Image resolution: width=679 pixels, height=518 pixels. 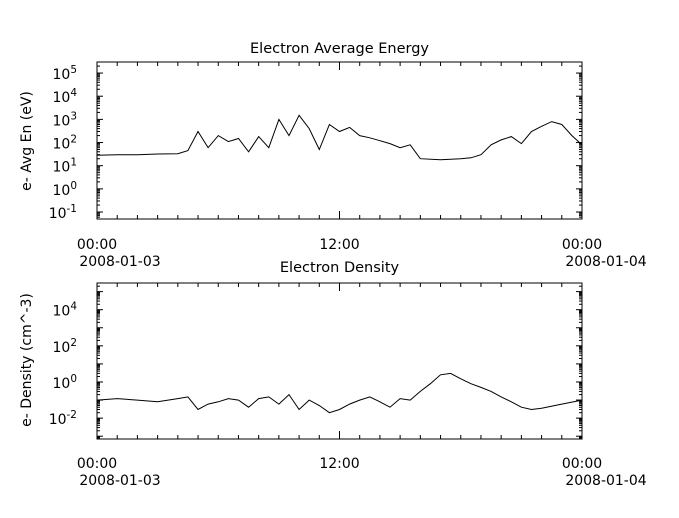 What do you see at coordinates (73, 116) in the screenshot?
I see `energy-panel-y-tick-exponent: 3` at bounding box center [73, 116].